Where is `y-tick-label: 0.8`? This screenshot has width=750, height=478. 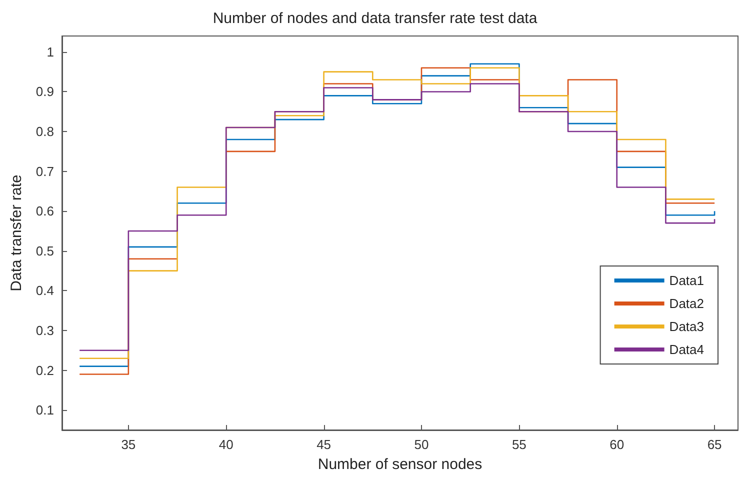
y-tick-label: 0.8 is located at coordinates (45, 132).